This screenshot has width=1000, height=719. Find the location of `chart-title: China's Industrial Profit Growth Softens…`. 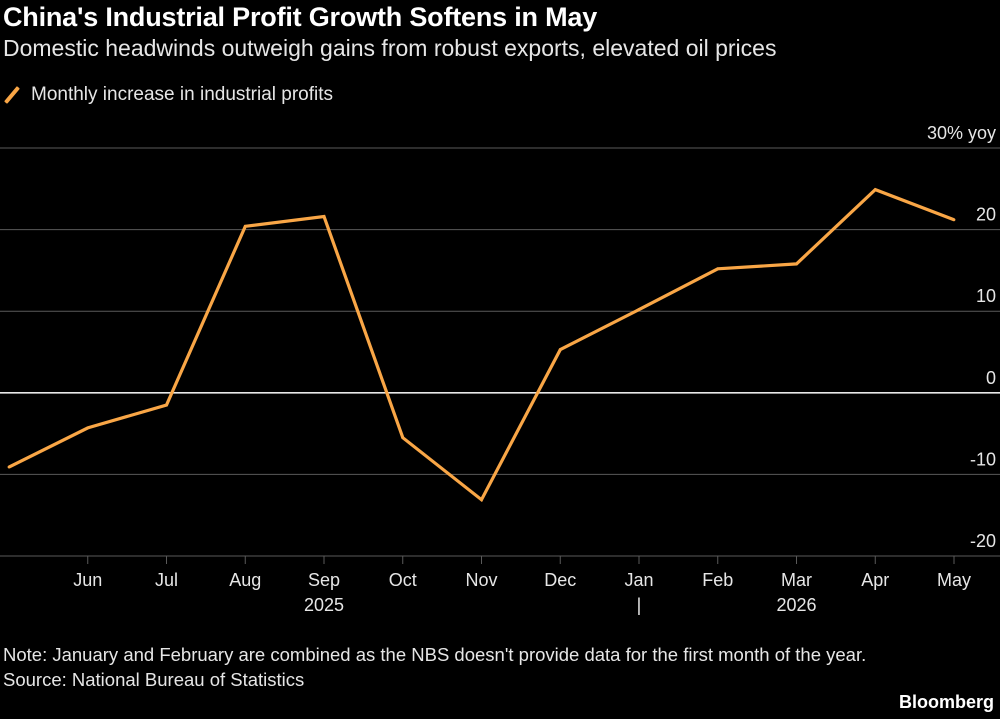

chart-title: China's Industrial Profit Growth Softens… is located at coordinates (300, 17).